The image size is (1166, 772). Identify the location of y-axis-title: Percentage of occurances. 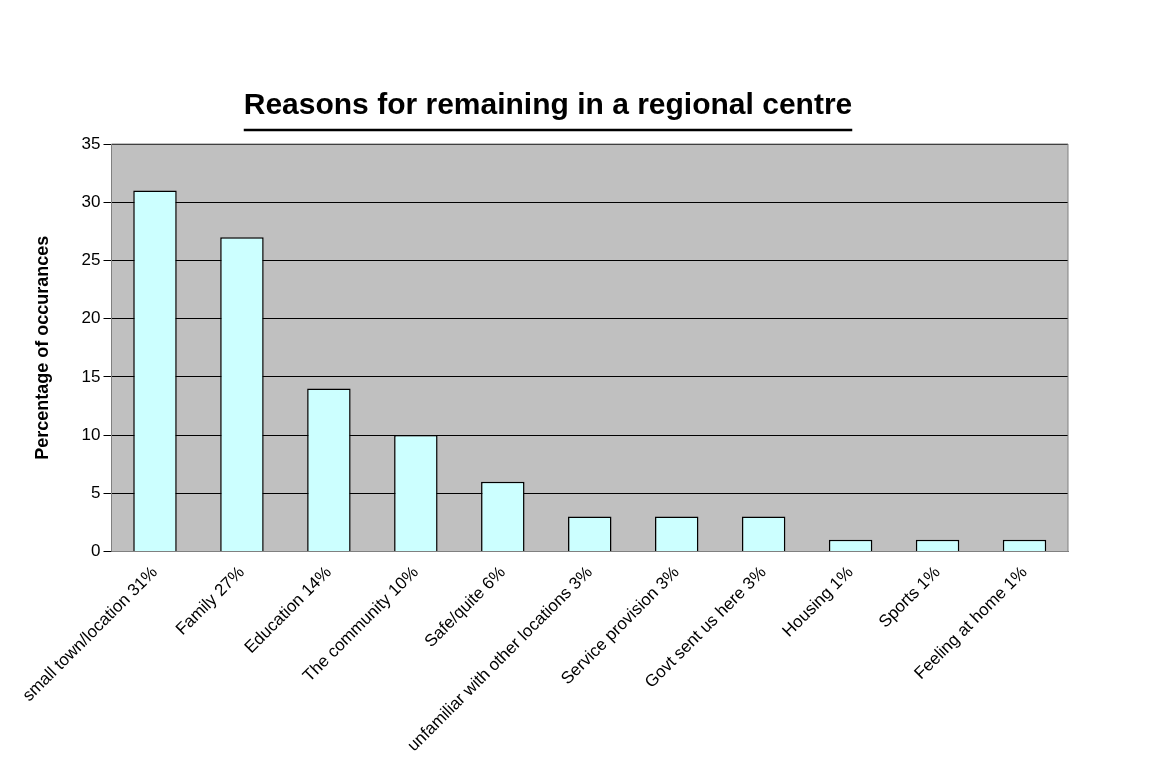
(41, 347).